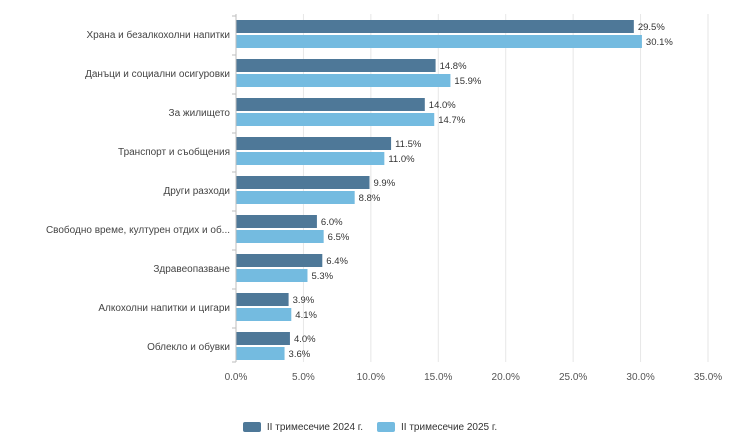  Describe the element at coordinates (337, 261) in the screenshot. I see `data-label: 6.4%` at that location.